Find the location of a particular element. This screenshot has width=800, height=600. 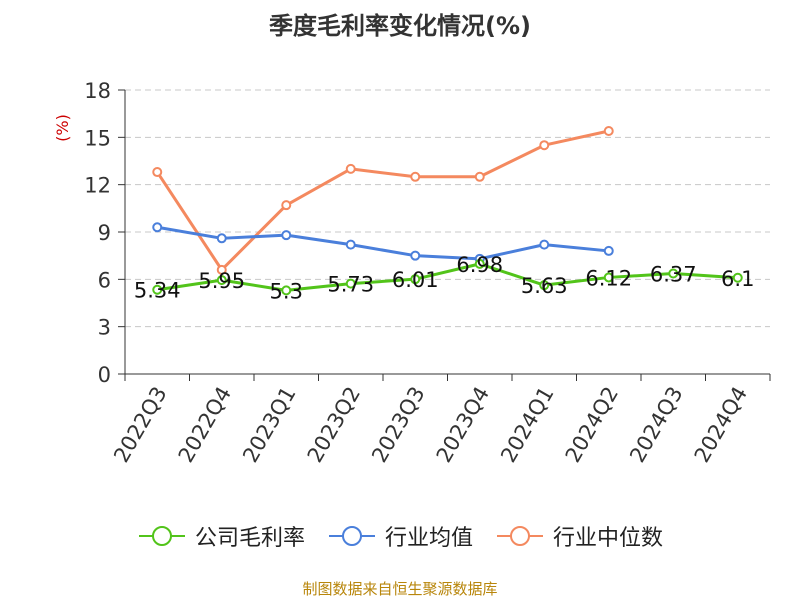

data-label: 6.12 is located at coordinates (608, 278).